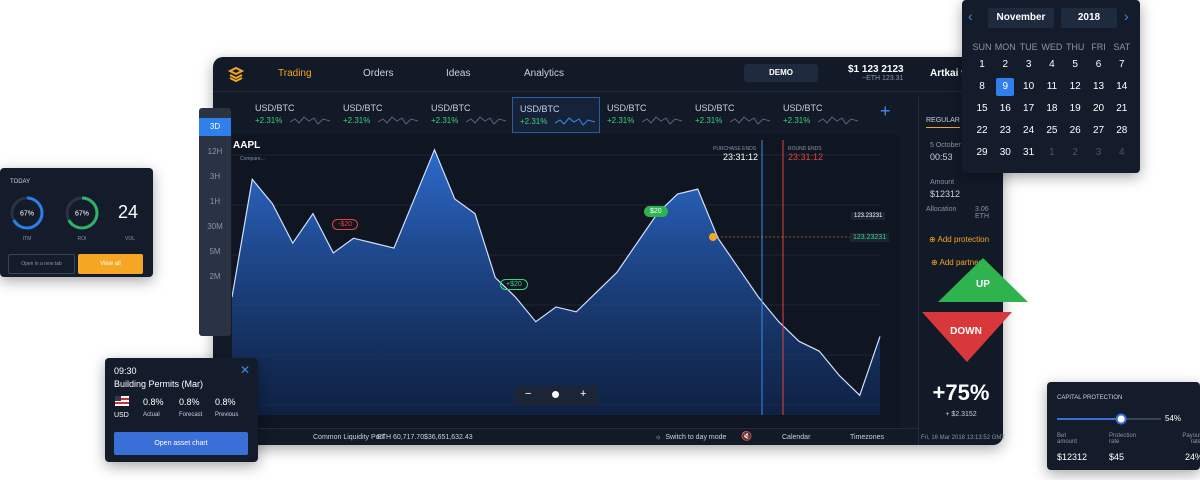 This screenshot has width=1200, height=480. Describe the element at coordinates (544, 73) in the screenshot. I see `nav-item: Analytics` at that location.